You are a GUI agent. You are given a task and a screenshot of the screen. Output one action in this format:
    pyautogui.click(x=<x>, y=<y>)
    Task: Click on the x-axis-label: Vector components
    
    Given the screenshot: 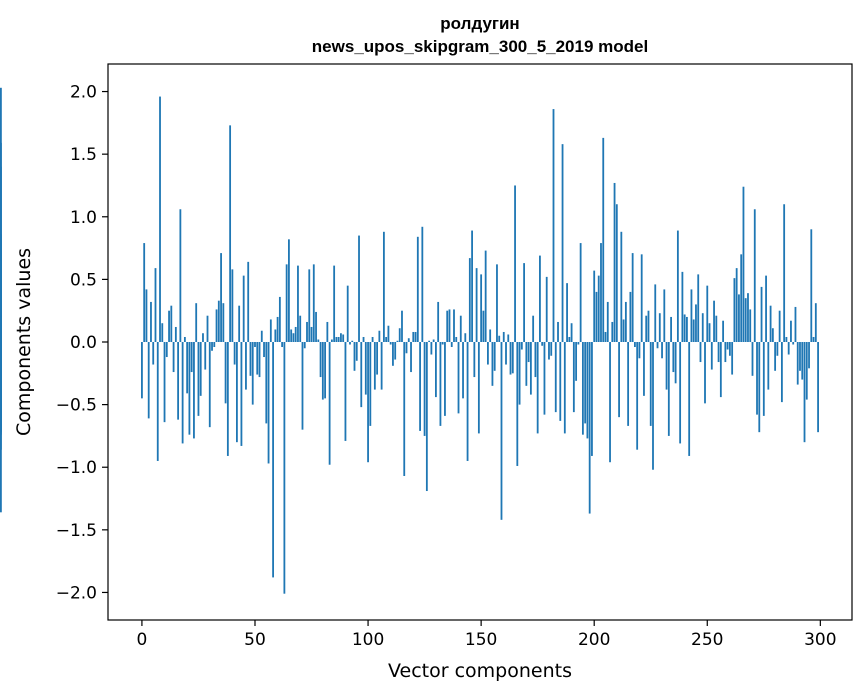 What is the action you would take?
    pyautogui.click(x=480, y=671)
    